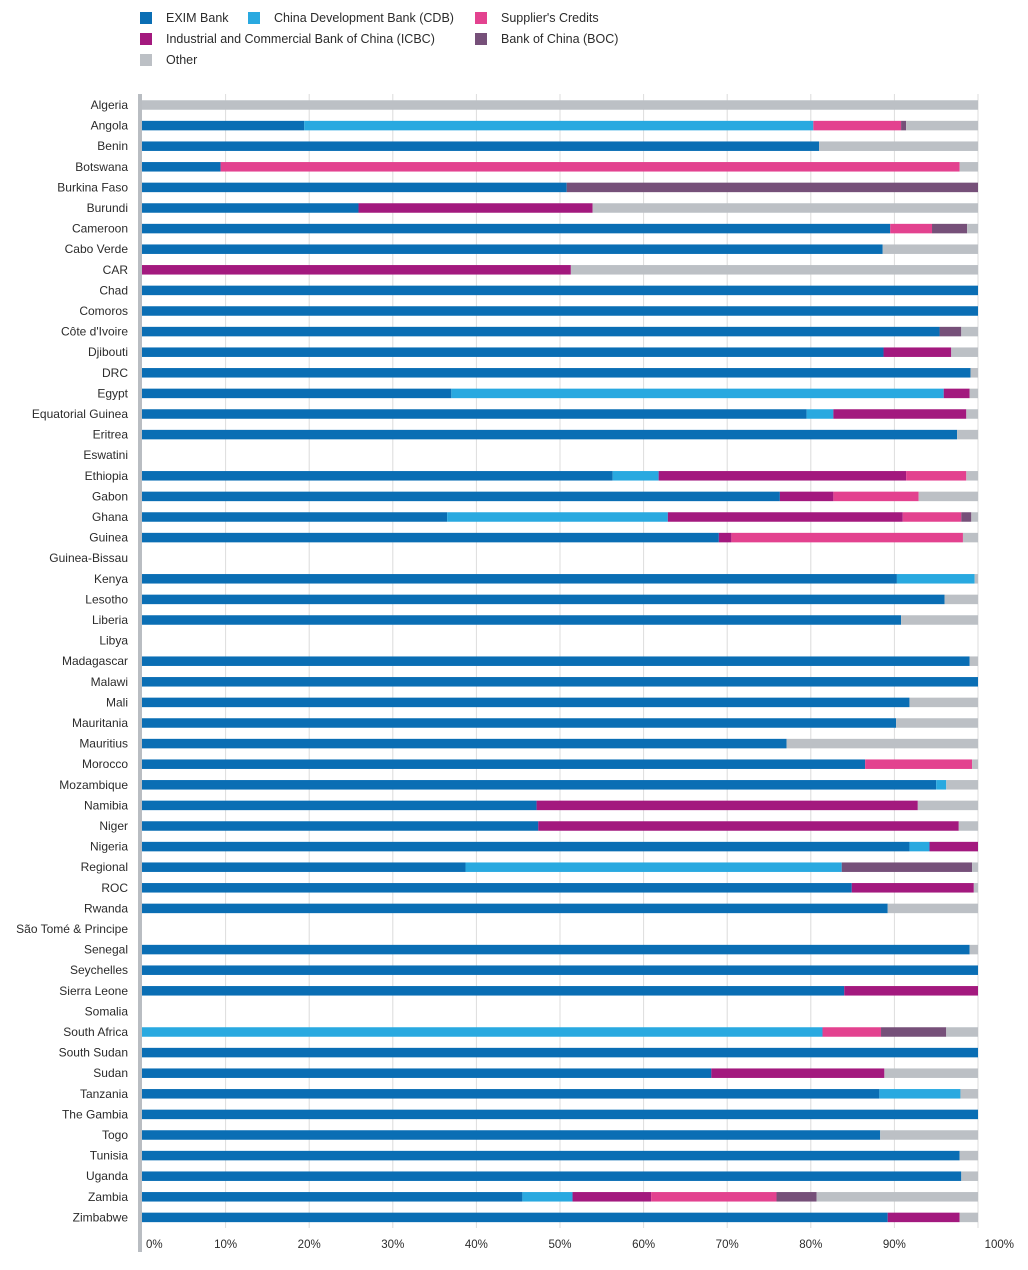  Describe the element at coordinates (111, 435) in the screenshot. I see `category-label-eritrea: Eritrea` at that location.